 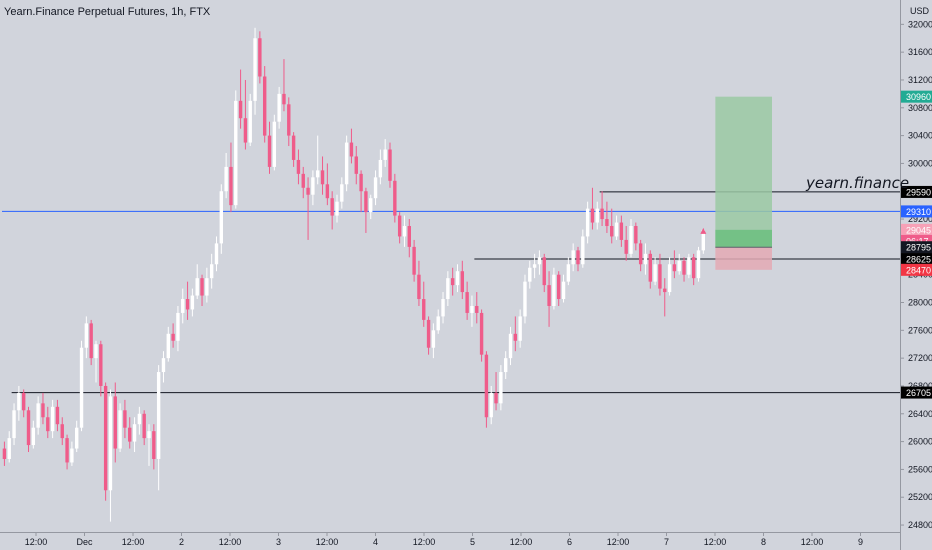 I want to click on price-label-text: 26705, so click(x=918, y=393).